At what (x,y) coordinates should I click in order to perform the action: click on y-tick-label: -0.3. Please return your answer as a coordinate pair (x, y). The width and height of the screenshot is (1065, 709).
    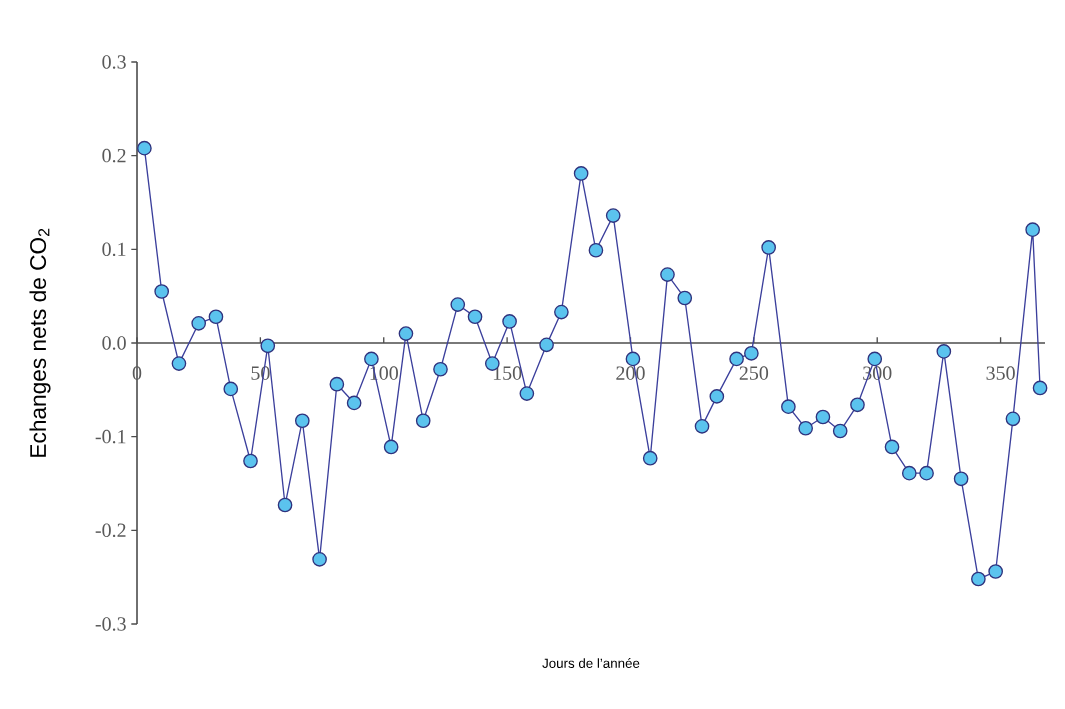
    Looking at the image, I should click on (110, 624).